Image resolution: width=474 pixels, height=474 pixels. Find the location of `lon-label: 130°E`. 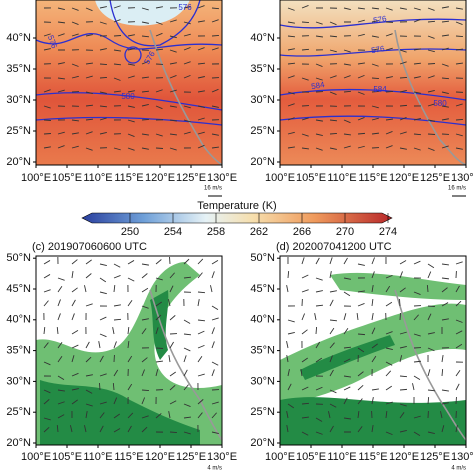

lon-label: 130°E is located at coordinates (222, 457).